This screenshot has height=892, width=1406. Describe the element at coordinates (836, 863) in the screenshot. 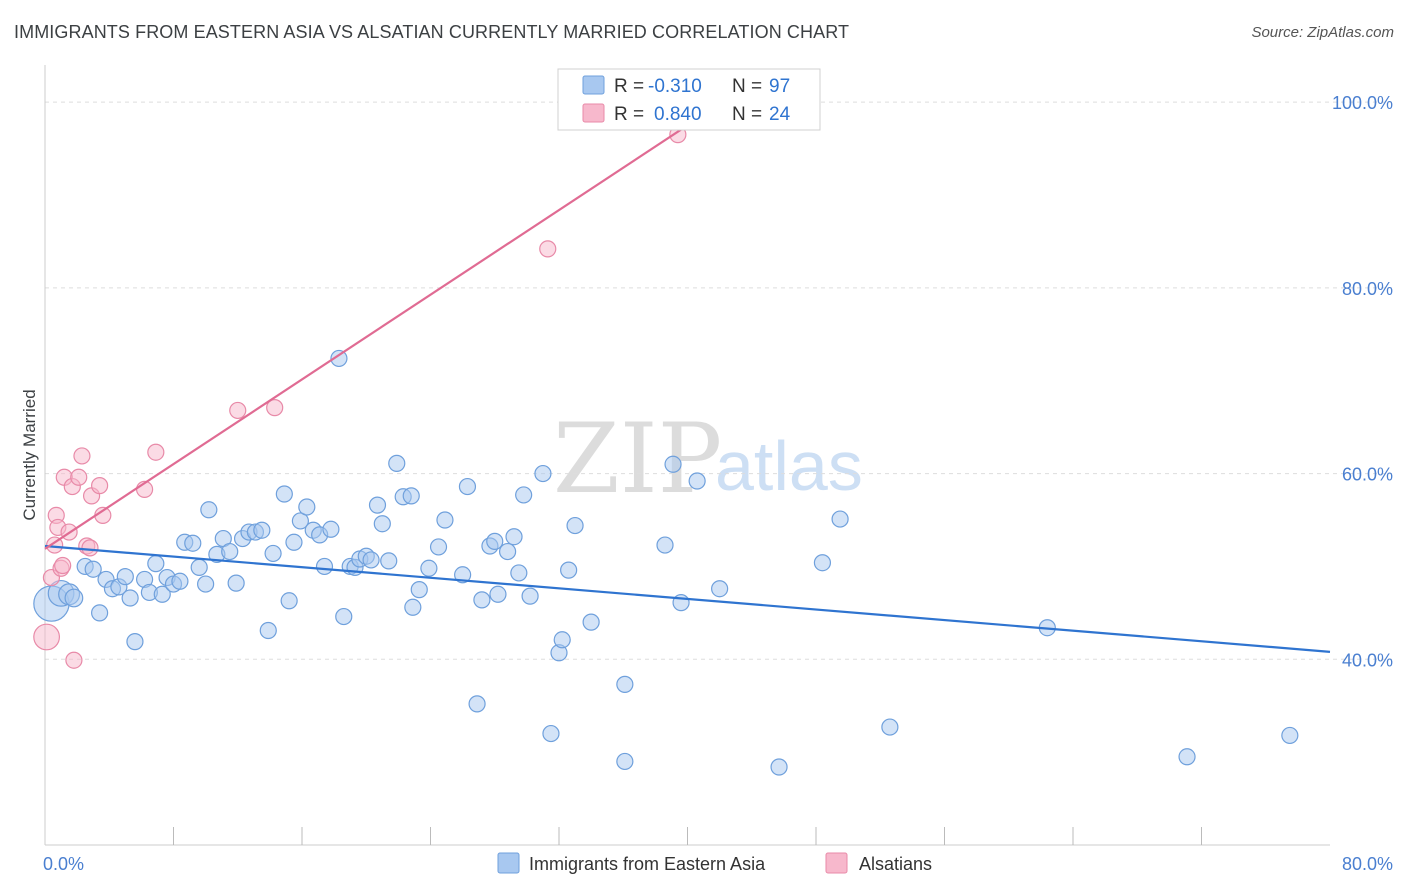

I see `legend-bottom-pink-swatch` at that location.